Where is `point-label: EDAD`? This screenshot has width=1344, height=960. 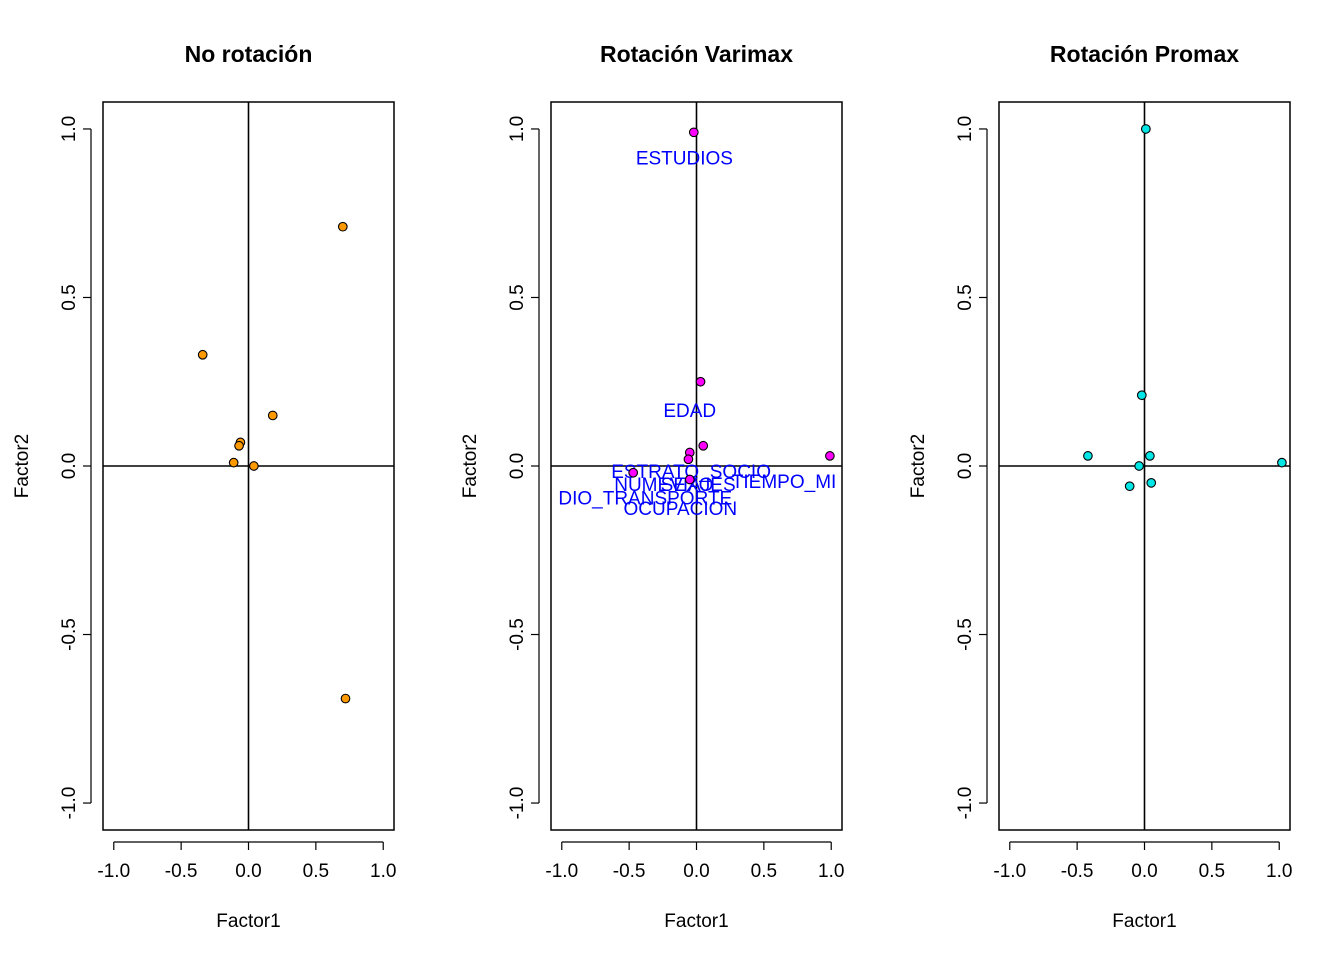 point-label: EDAD is located at coordinates (689, 411).